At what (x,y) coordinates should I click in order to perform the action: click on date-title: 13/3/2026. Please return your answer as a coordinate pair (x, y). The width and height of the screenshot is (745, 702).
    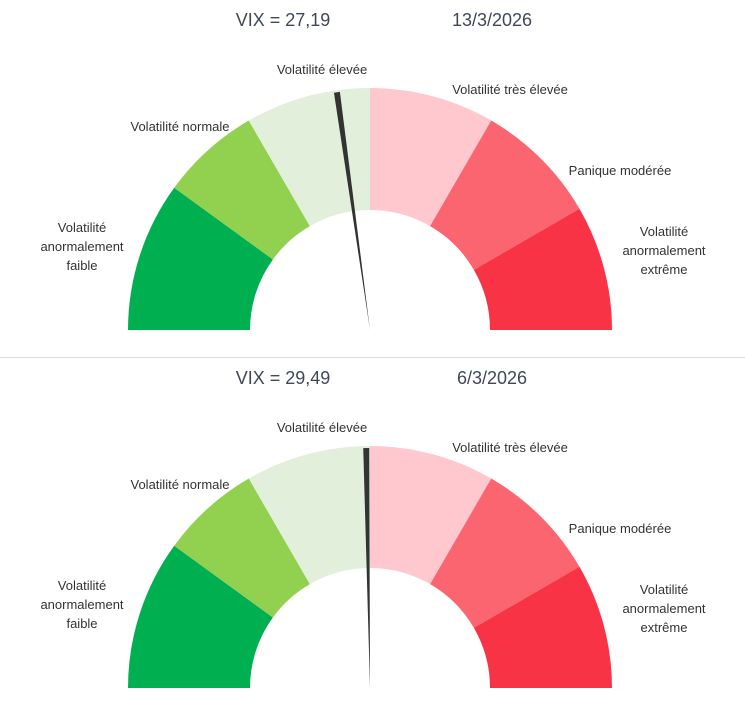
    Looking at the image, I should click on (492, 20).